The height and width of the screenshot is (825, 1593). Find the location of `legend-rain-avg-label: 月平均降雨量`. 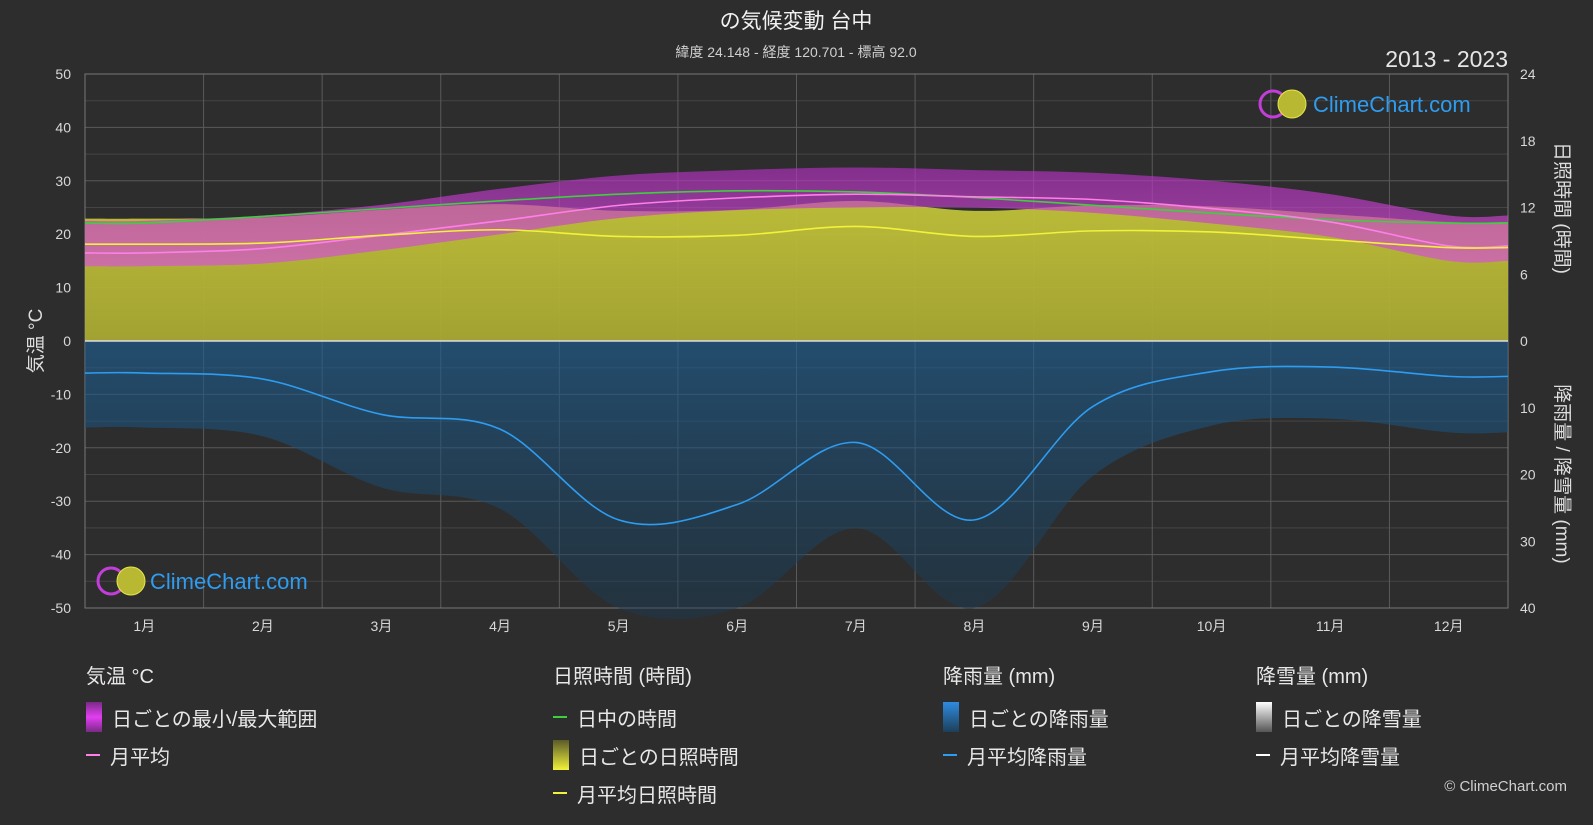

legend-rain-avg-label: 月平均降雨量 is located at coordinates (1027, 757).